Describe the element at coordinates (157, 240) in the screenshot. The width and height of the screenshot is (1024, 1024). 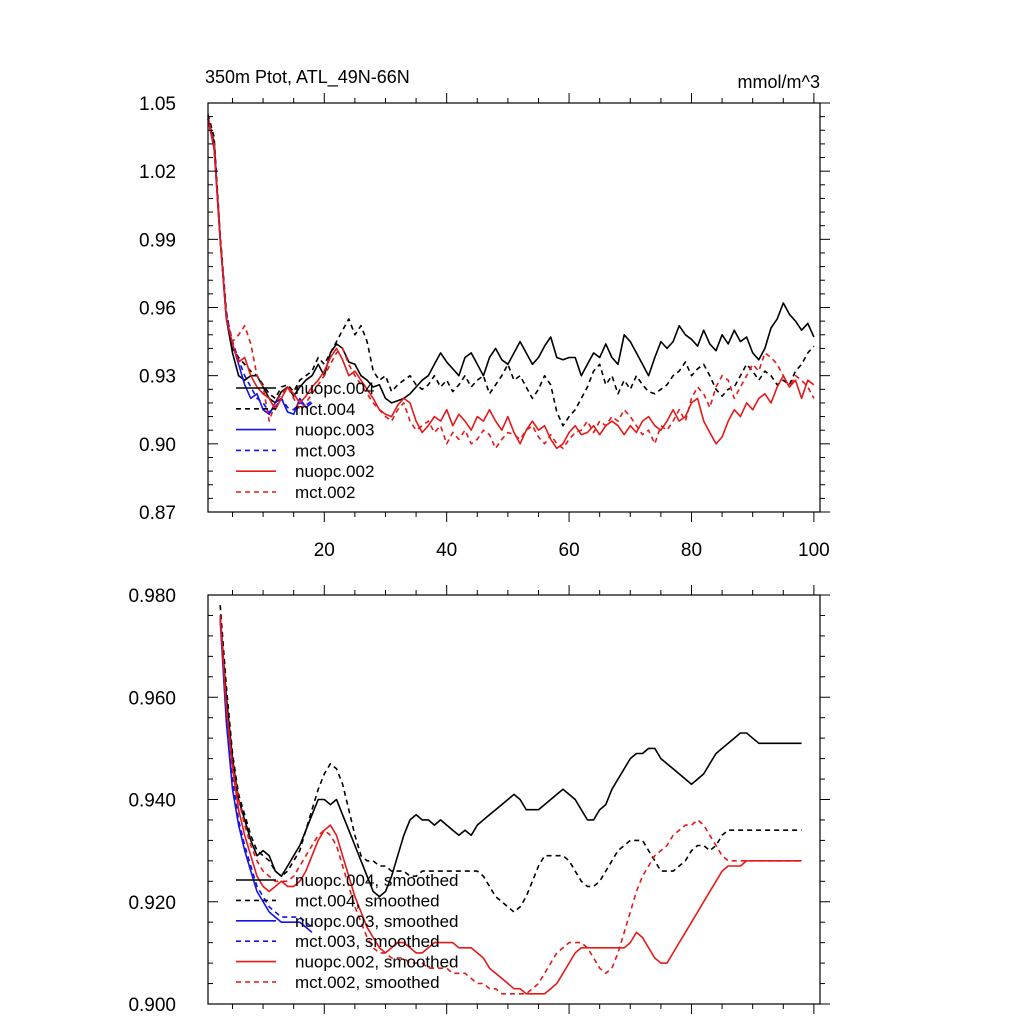
I see `y-tick-label: 0.99` at that location.